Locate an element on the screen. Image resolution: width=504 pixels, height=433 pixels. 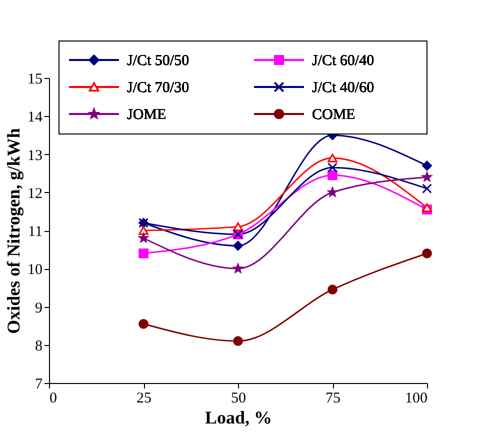
x-tick-label: 75 is located at coordinates (333, 398).